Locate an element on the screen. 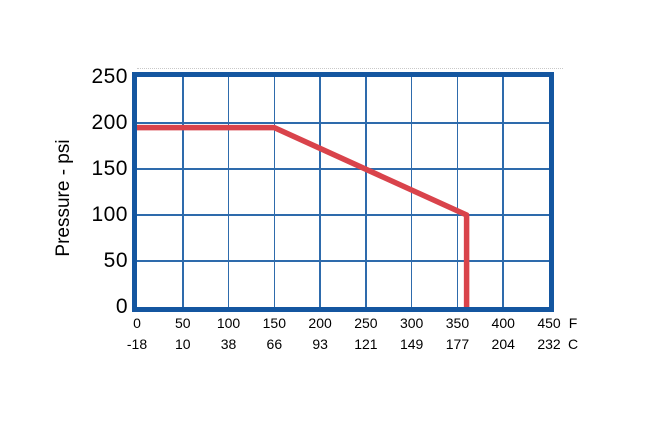  x-tick-label-c: 177 is located at coordinates (457, 344).